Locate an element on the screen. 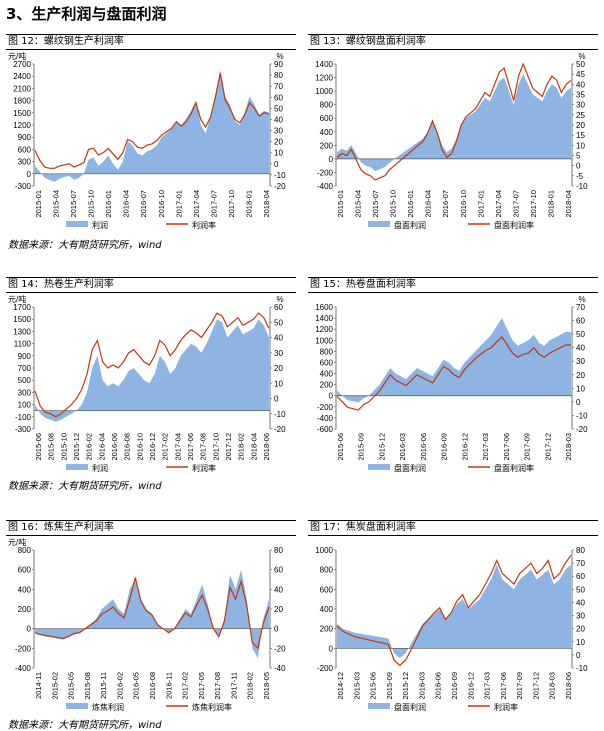 This screenshot has width=604, height=731. right-unit-label: % is located at coordinates (279, 56).